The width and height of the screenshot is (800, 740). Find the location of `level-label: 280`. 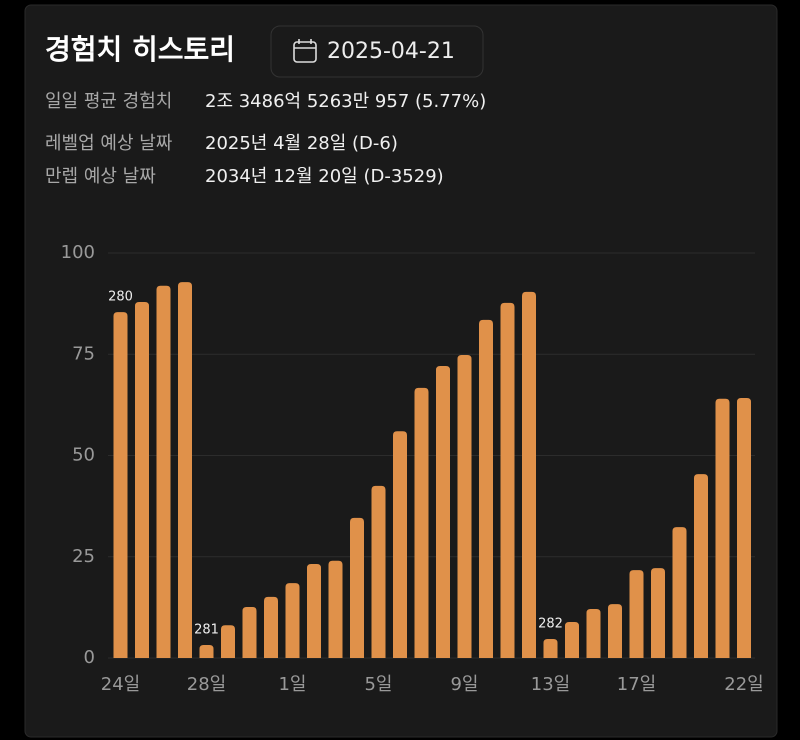

level-label: 280 is located at coordinates (120, 297).